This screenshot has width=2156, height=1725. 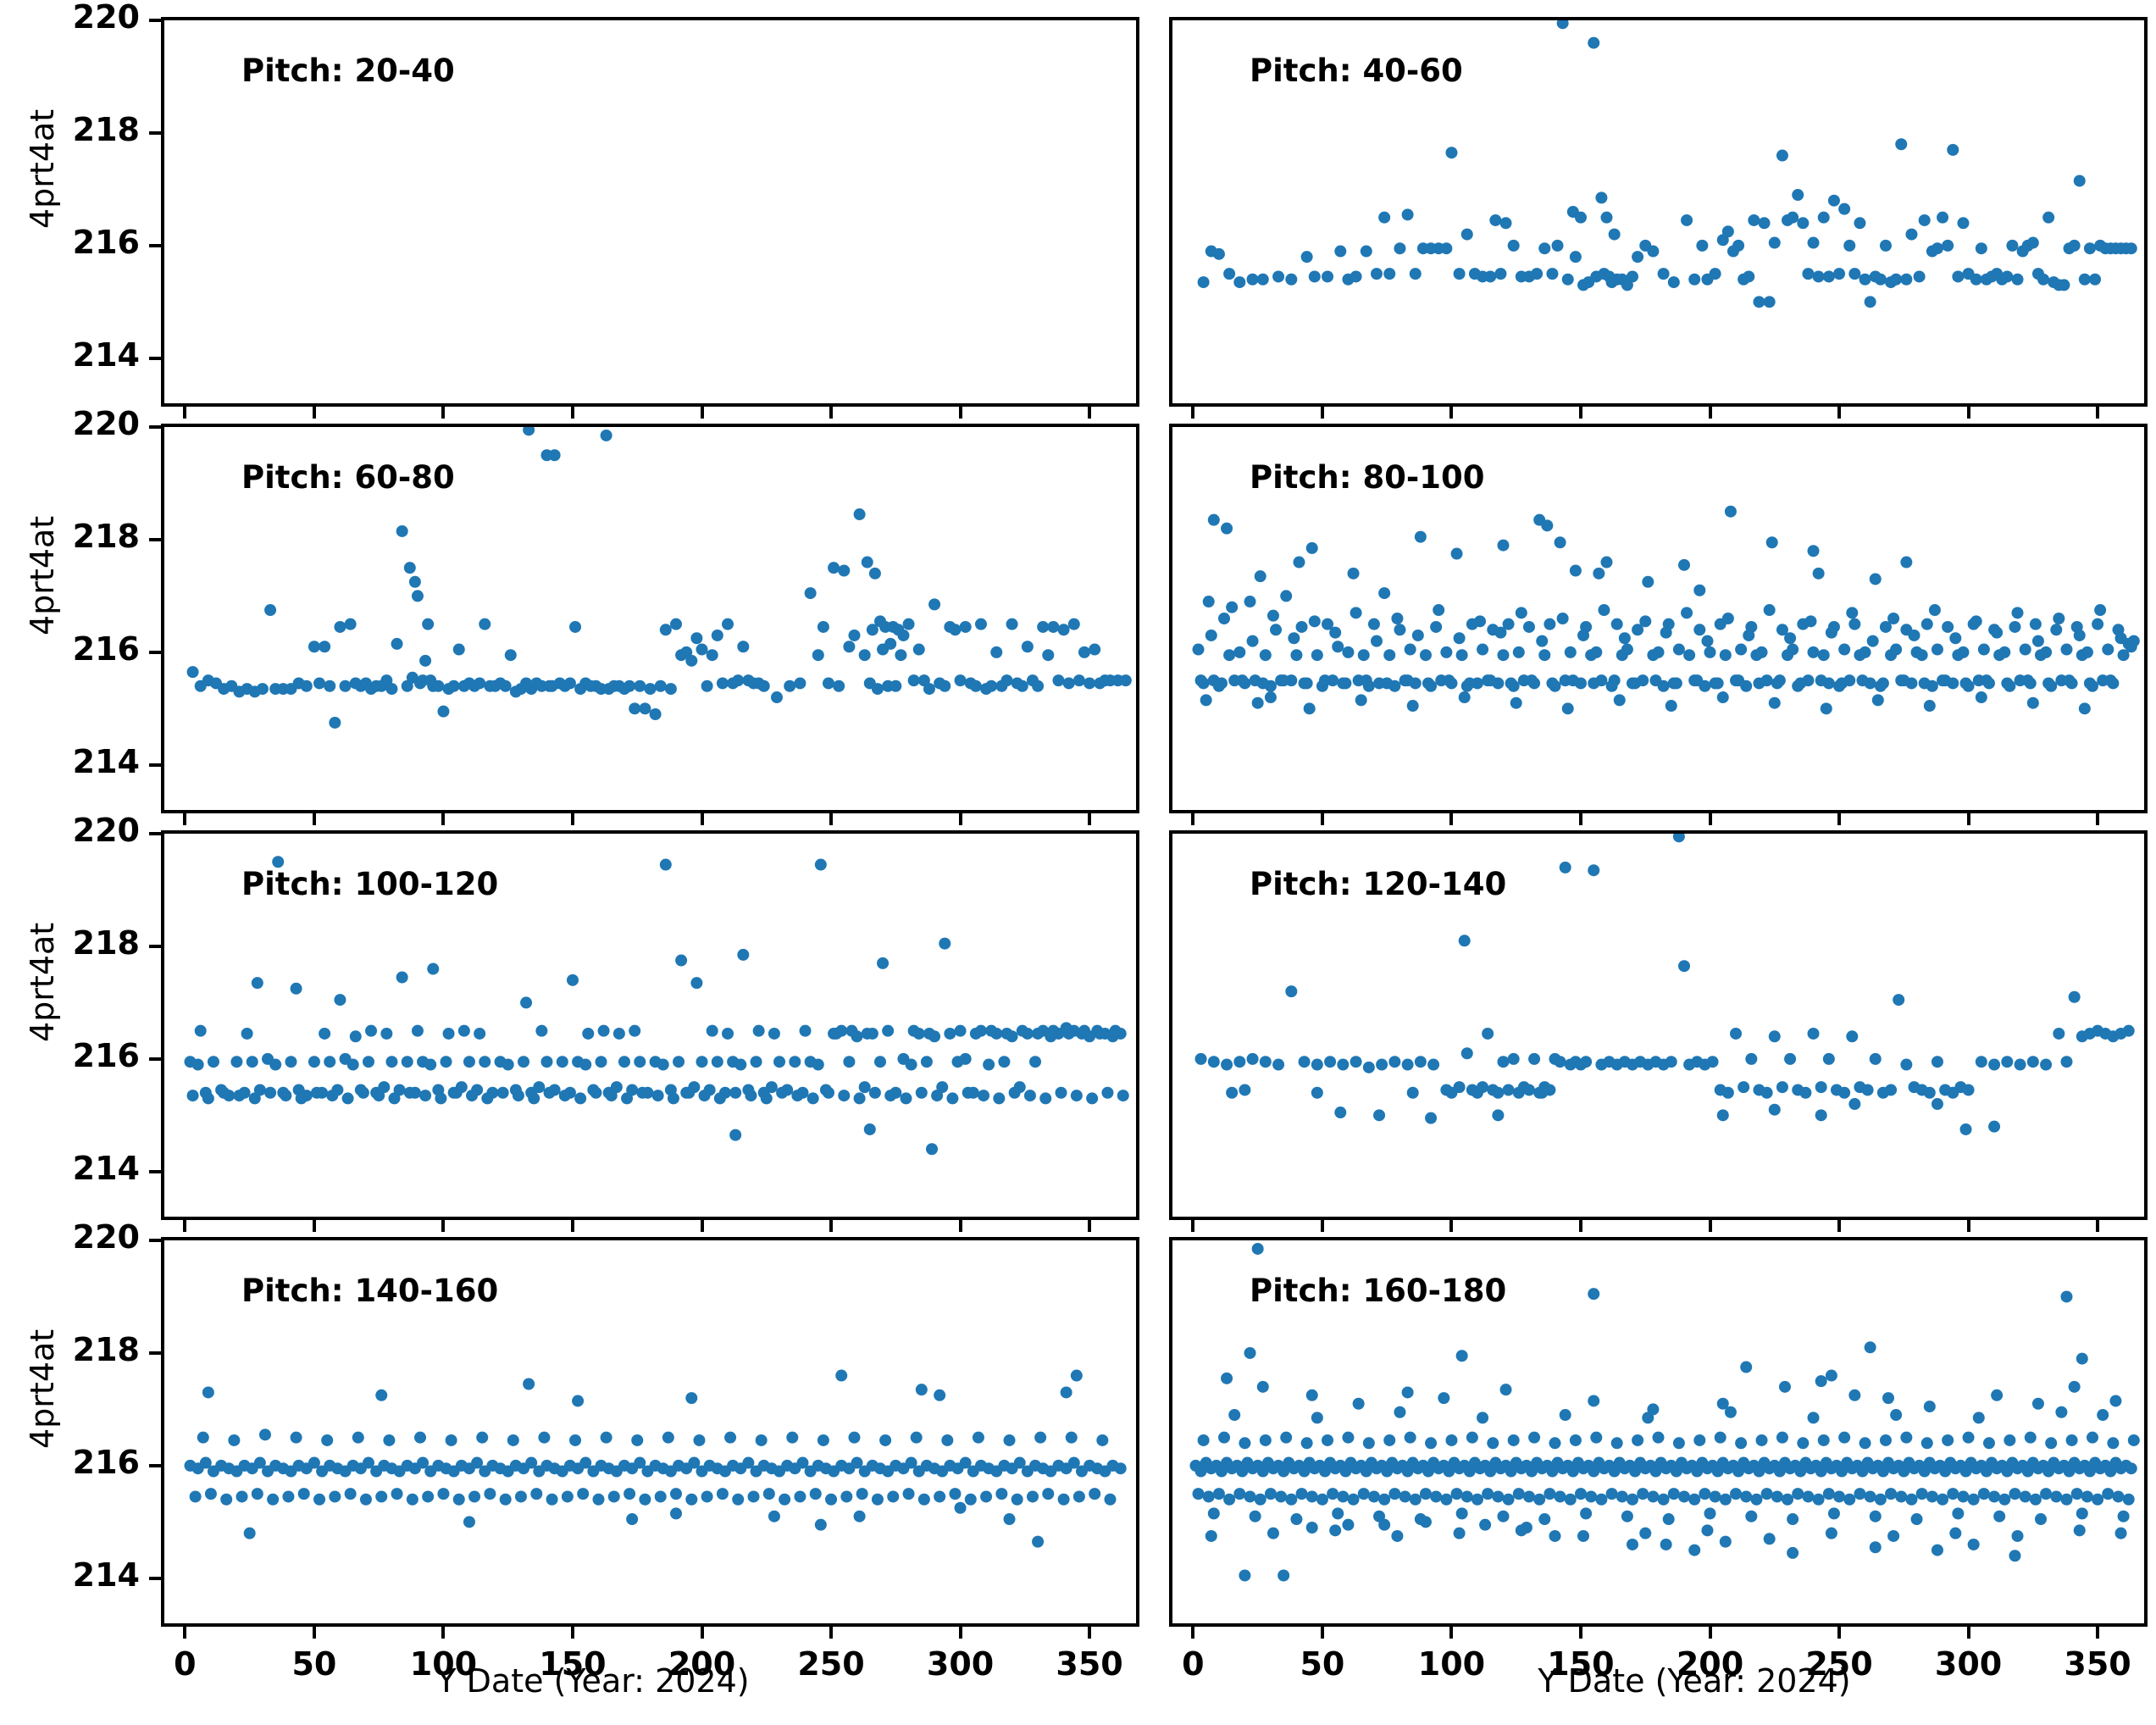 What do you see at coordinates (593, 1681) in the screenshot?
I see `x-axis-label-left: Y Date (Year: 2024)` at bounding box center [593, 1681].